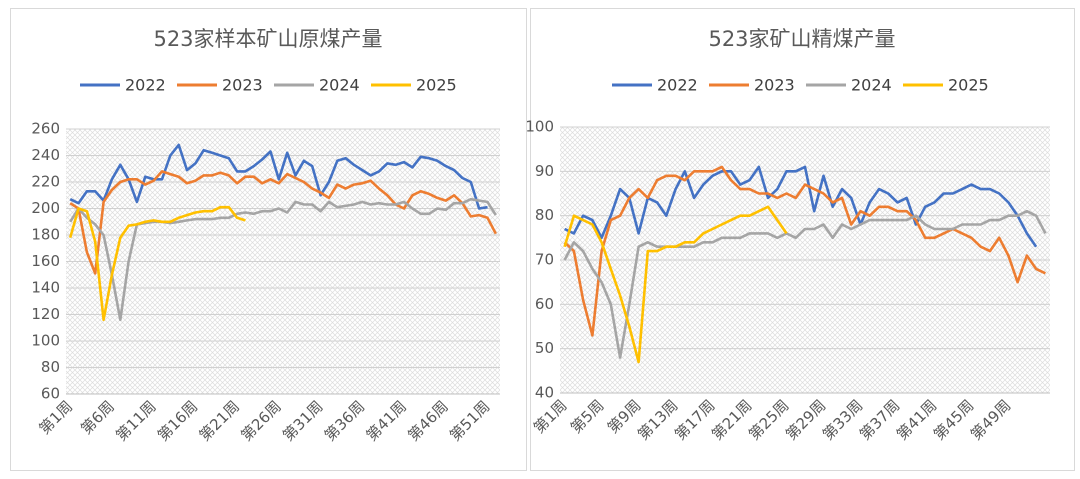 This screenshot has width=1080, height=479. Describe the element at coordinates (45, 155) in the screenshot. I see `y-tick-label: 240` at that location.